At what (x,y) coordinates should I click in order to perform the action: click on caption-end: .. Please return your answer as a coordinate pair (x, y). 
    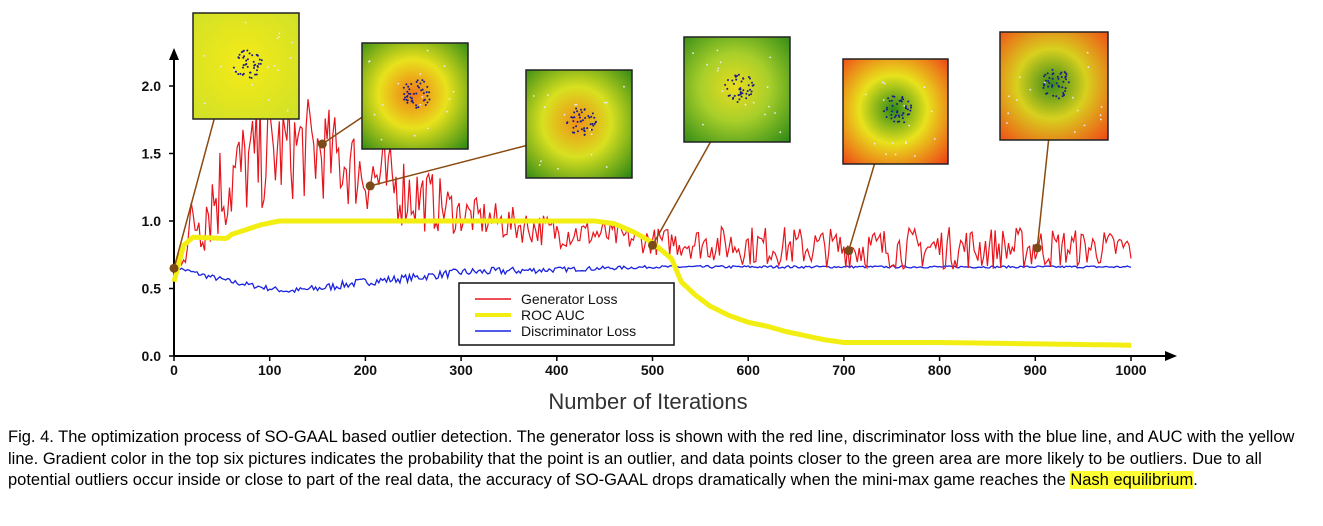
    Looking at the image, I should click on (1195, 480).